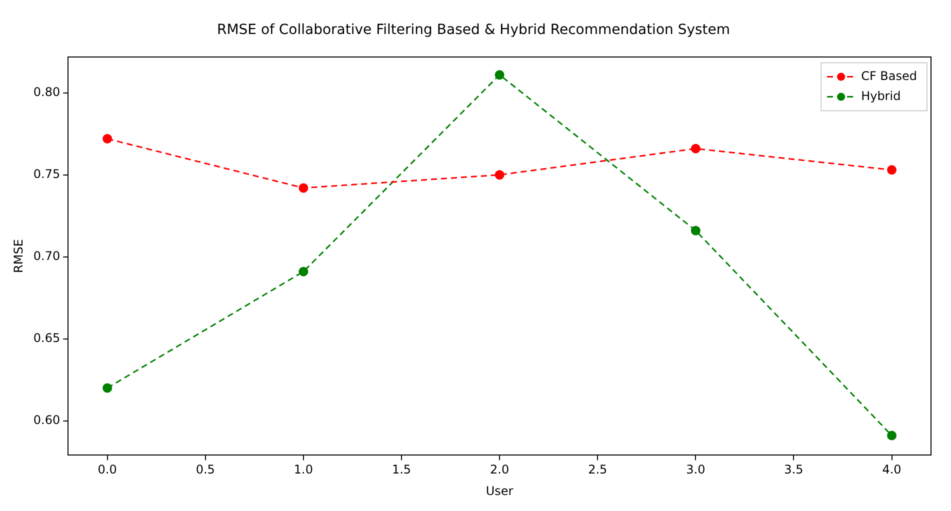 Image resolution: width=951 pixels, height=511 pixels. I want to click on y-tick-label: 0.75, so click(46, 173).